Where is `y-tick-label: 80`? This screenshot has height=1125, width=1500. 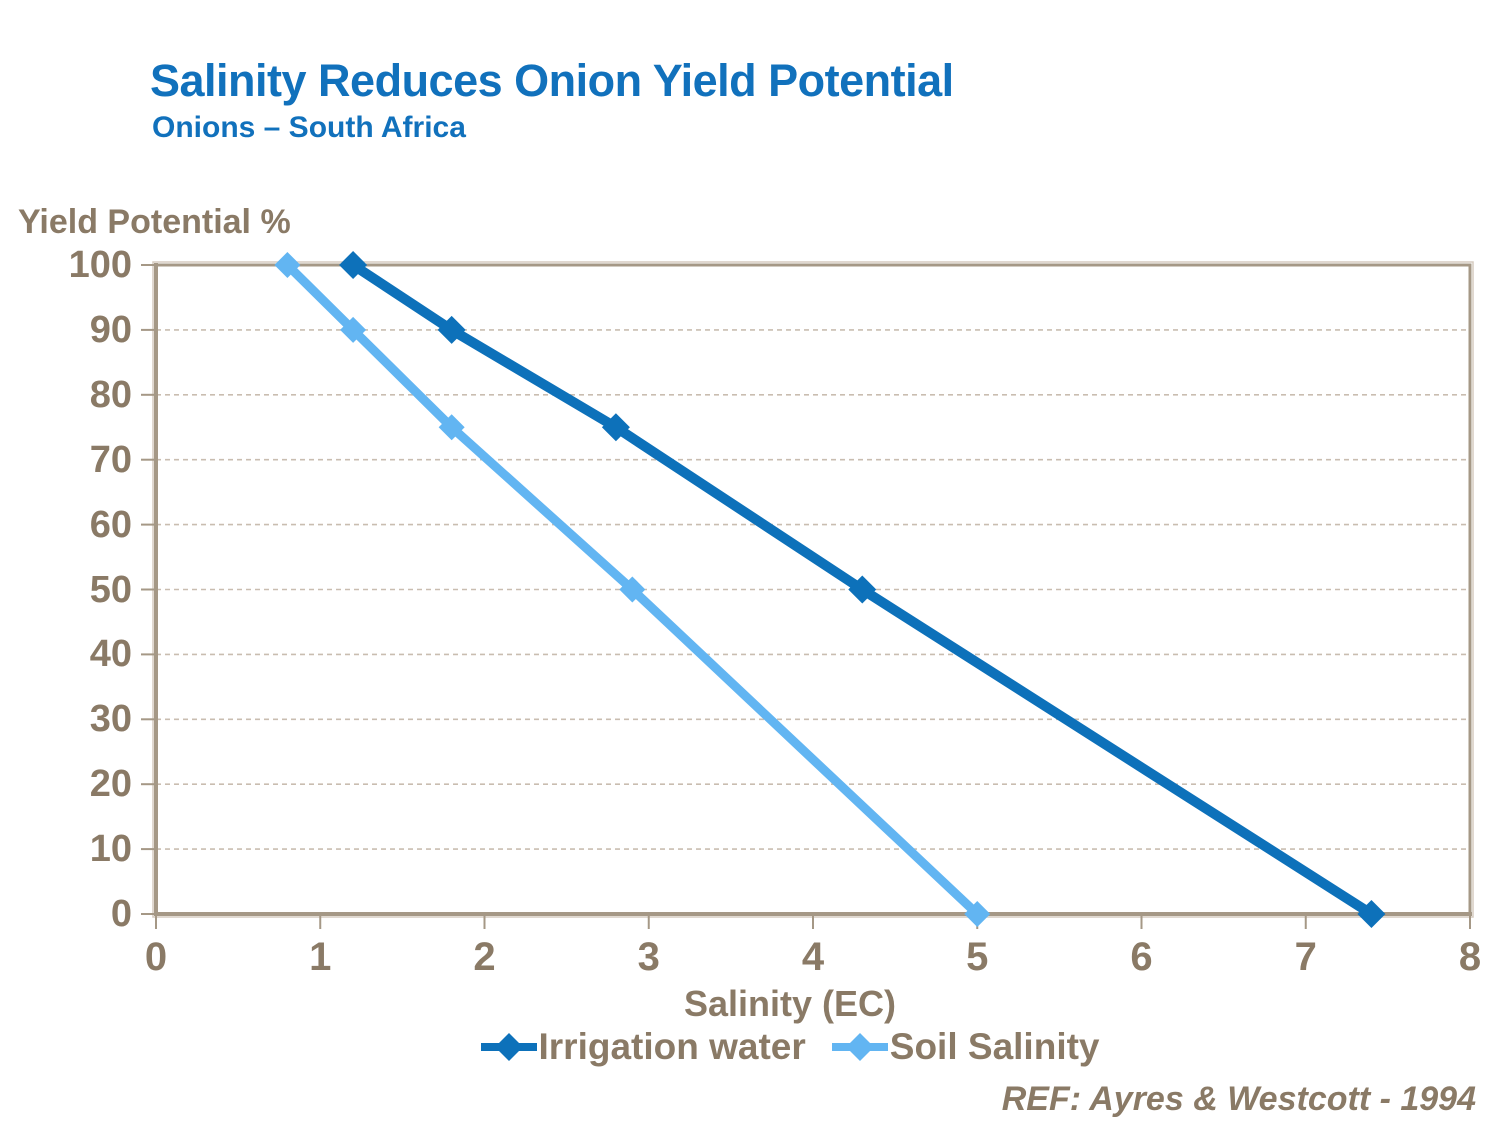 y-tick-label: 80 is located at coordinates (110, 394).